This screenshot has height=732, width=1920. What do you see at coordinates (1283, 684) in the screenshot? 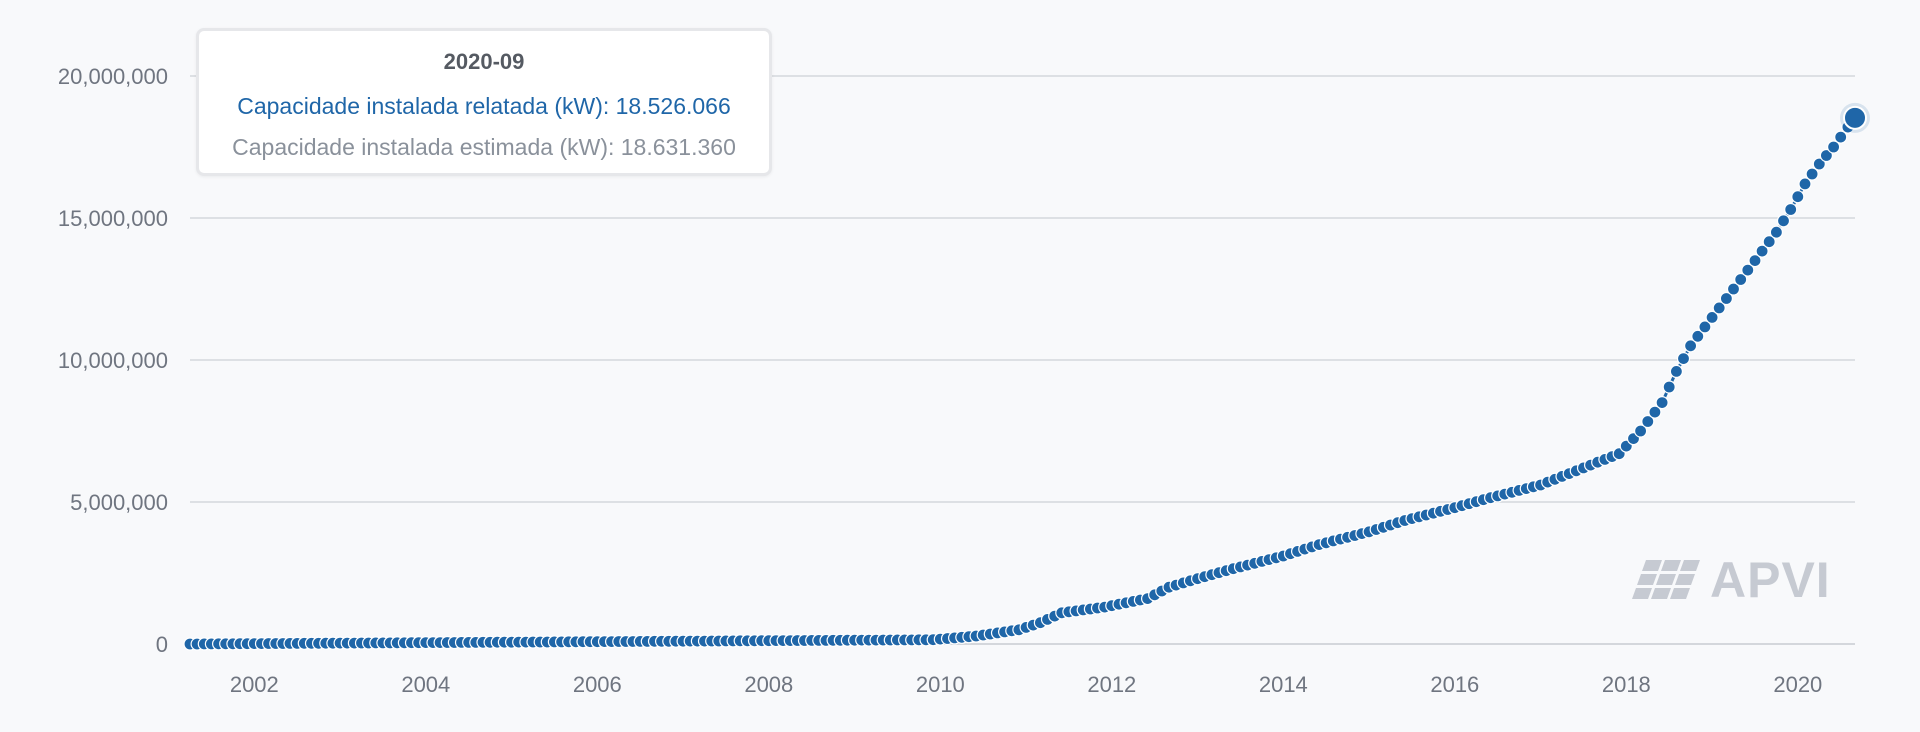
I see `x-tick-label: 2014` at bounding box center [1283, 684].